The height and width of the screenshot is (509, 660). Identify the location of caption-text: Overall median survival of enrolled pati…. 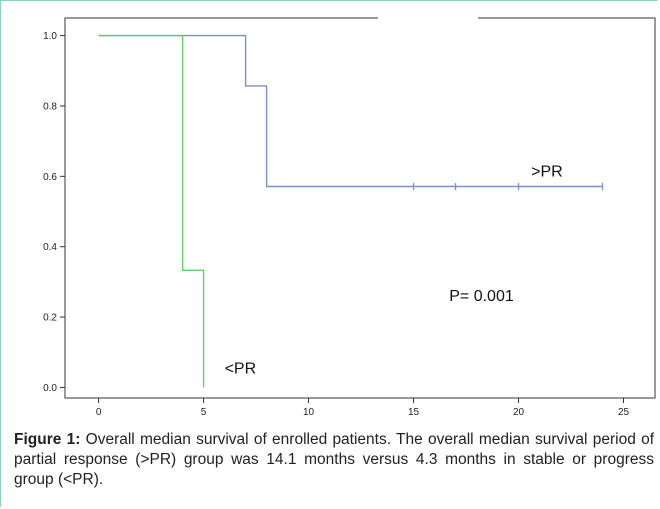
(334, 459).